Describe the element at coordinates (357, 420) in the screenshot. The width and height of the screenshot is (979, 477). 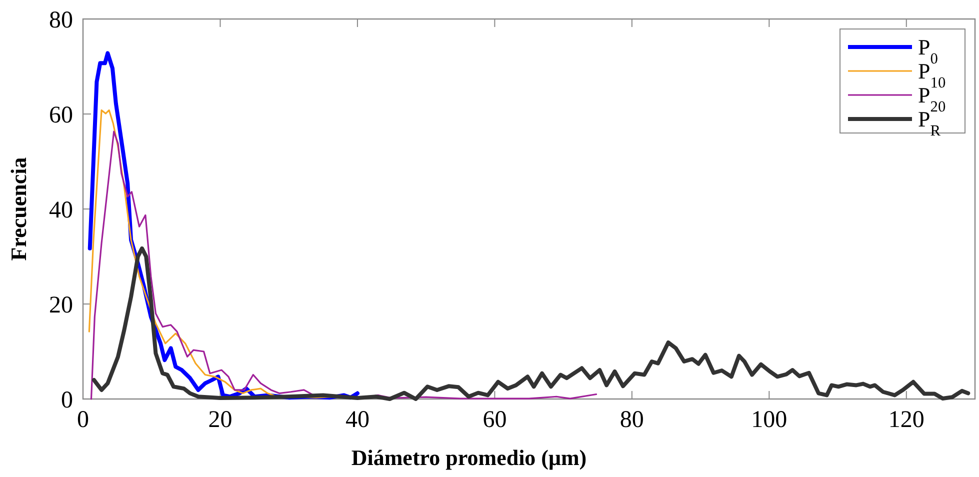
I see `x-tick-label: 40` at that location.